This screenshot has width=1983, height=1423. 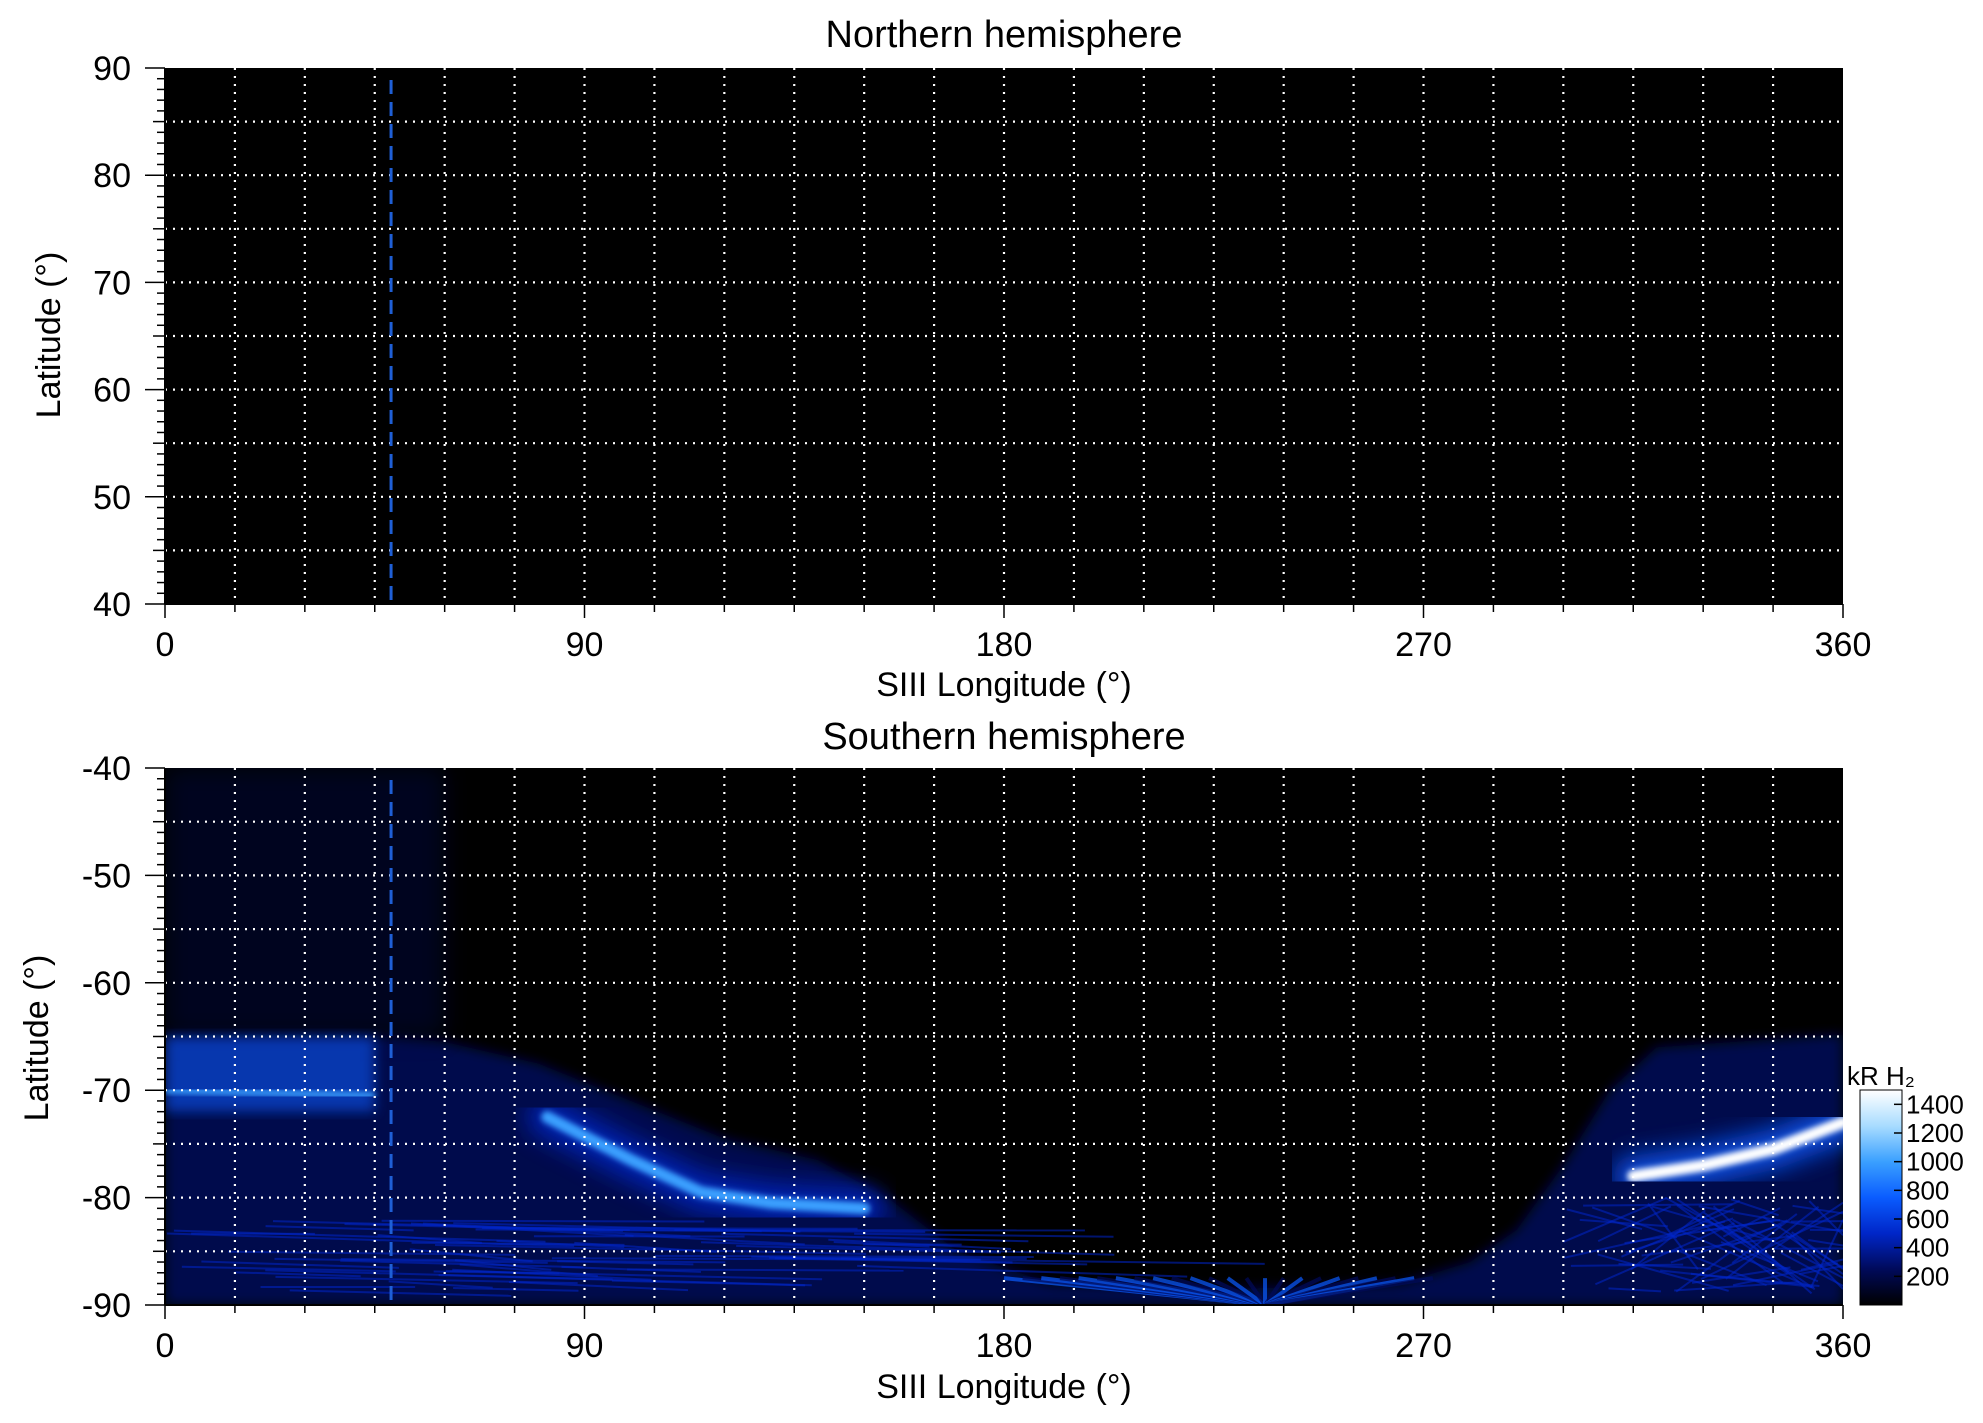 I want to click on y-tick-label: -60, so click(x=106, y=984).